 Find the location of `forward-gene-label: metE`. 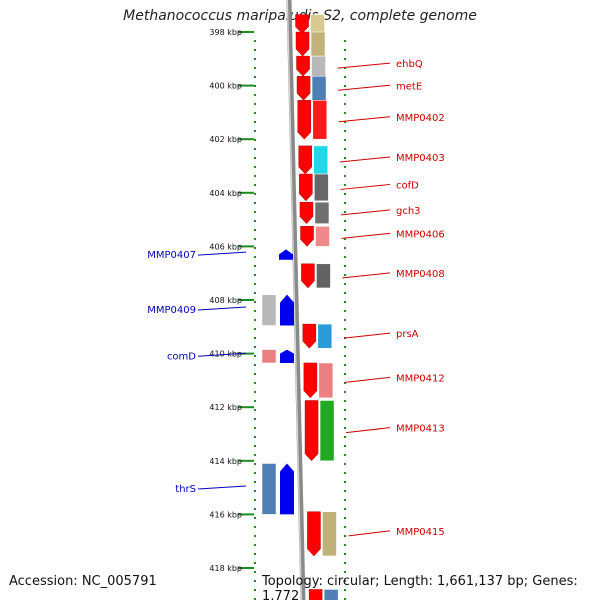

forward-gene-label: metE is located at coordinates (409, 86).